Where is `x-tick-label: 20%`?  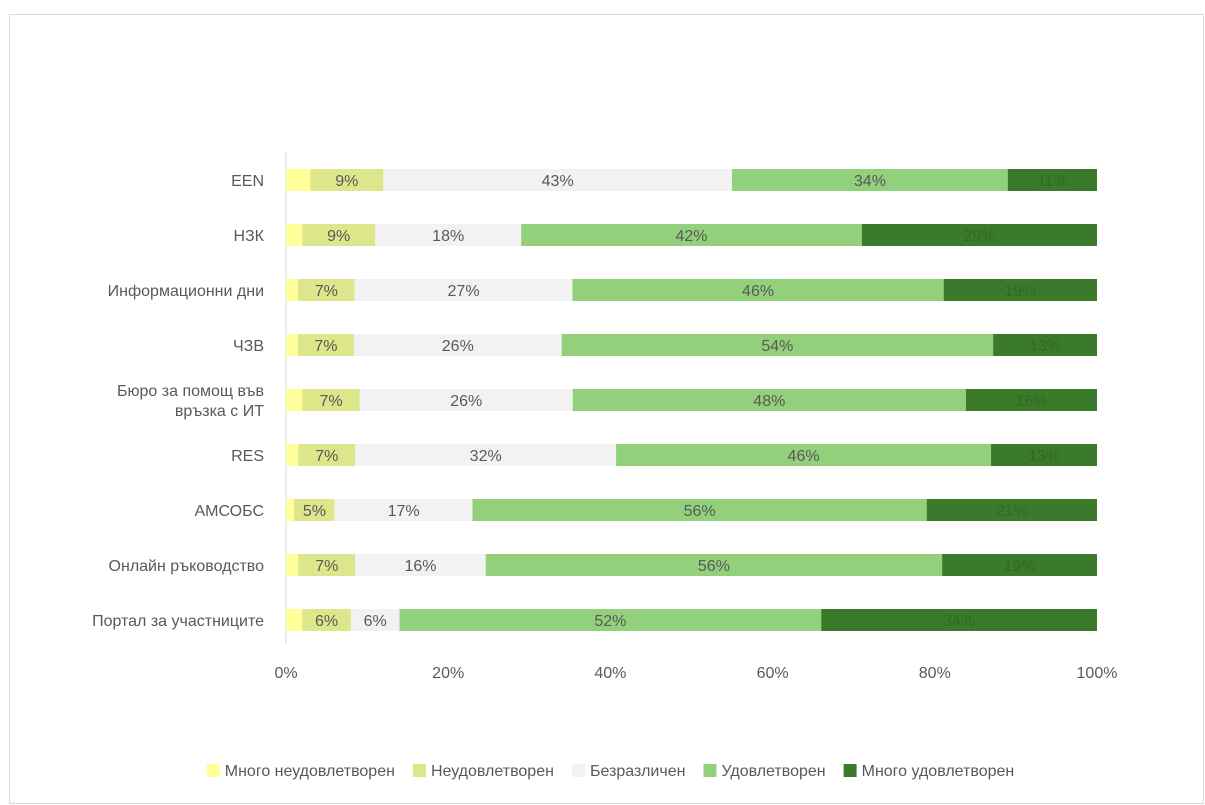
x-tick-label: 20% is located at coordinates (448, 673).